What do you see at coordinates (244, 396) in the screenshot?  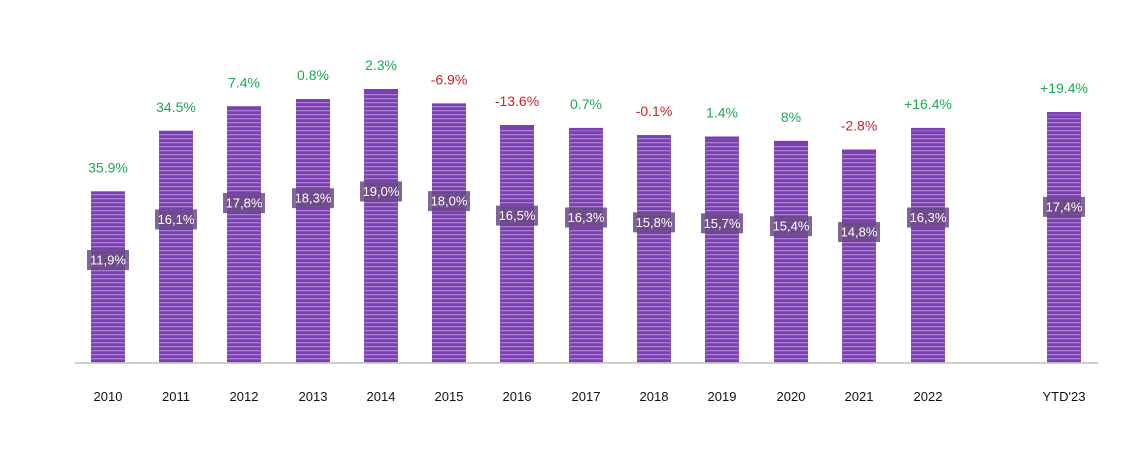 I see `x-tick-label-2012: 2012` at bounding box center [244, 396].